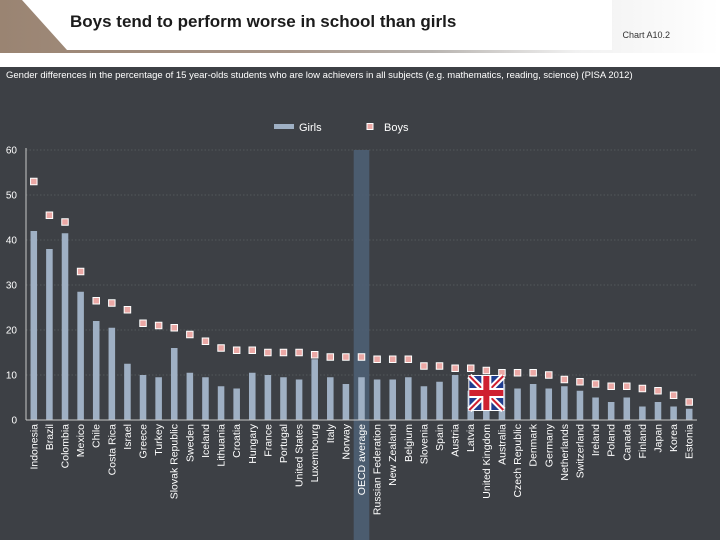 This screenshot has height=540, width=720. I want to click on y-tick-label: 20, so click(12, 331).